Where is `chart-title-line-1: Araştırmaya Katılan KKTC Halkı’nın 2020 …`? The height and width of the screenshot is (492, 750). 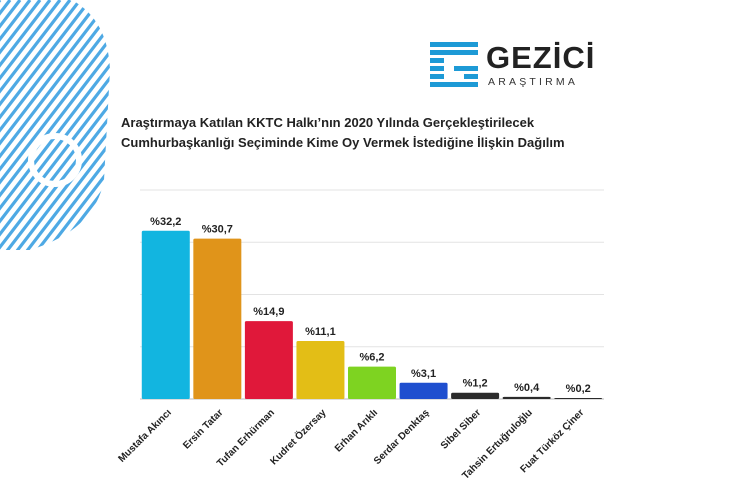
chart-title-line-1: Araştırmaya Katılan KKTC Halkı’nın 2020 … is located at coordinates (328, 122).